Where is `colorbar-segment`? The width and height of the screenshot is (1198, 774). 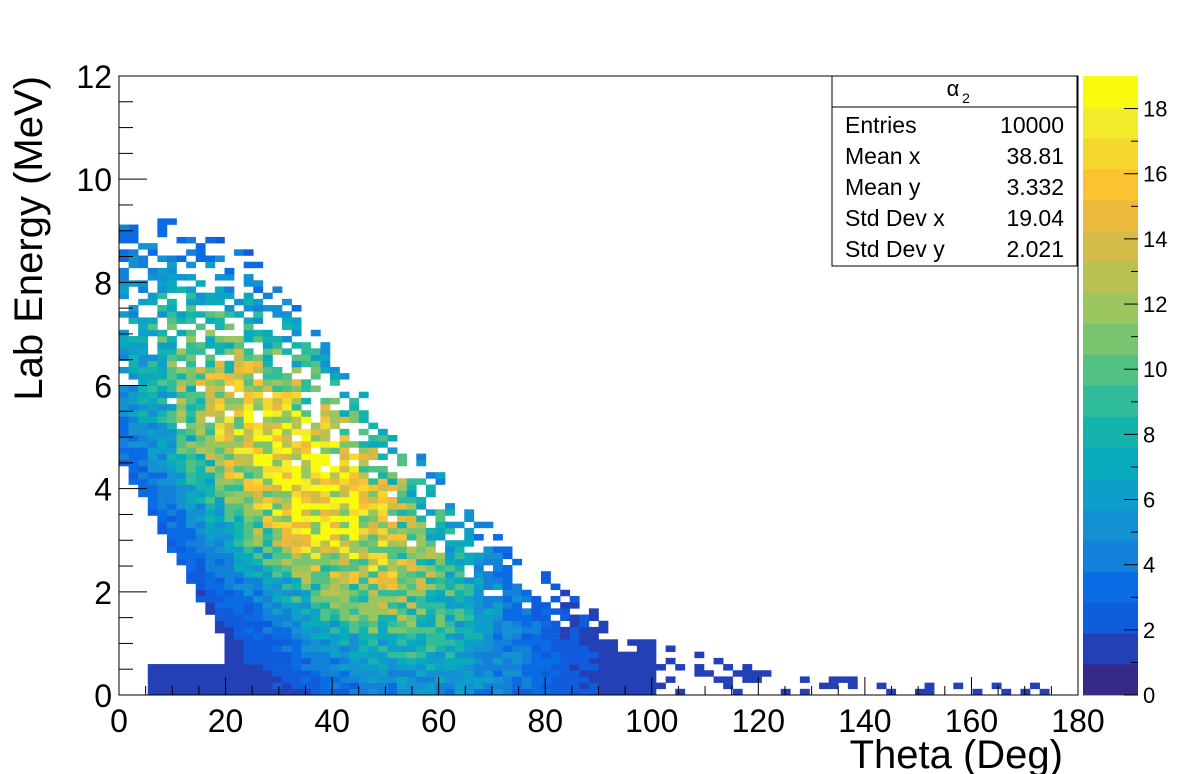 colorbar-segment is located at coordinates (1110, 618).